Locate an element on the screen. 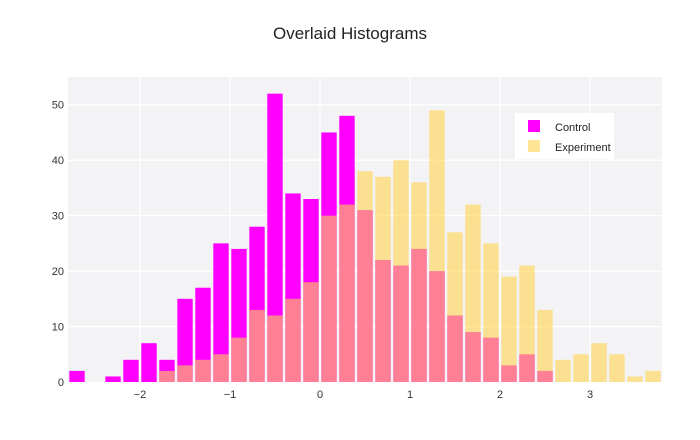  y-tick-label: 50 is located at coordinates (58, 106).